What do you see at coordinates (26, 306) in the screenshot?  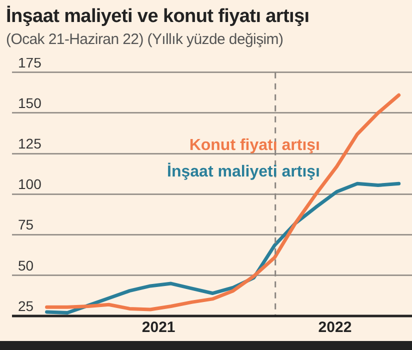 I see `y-tick-label: 25` at bounding box center [26, 306].